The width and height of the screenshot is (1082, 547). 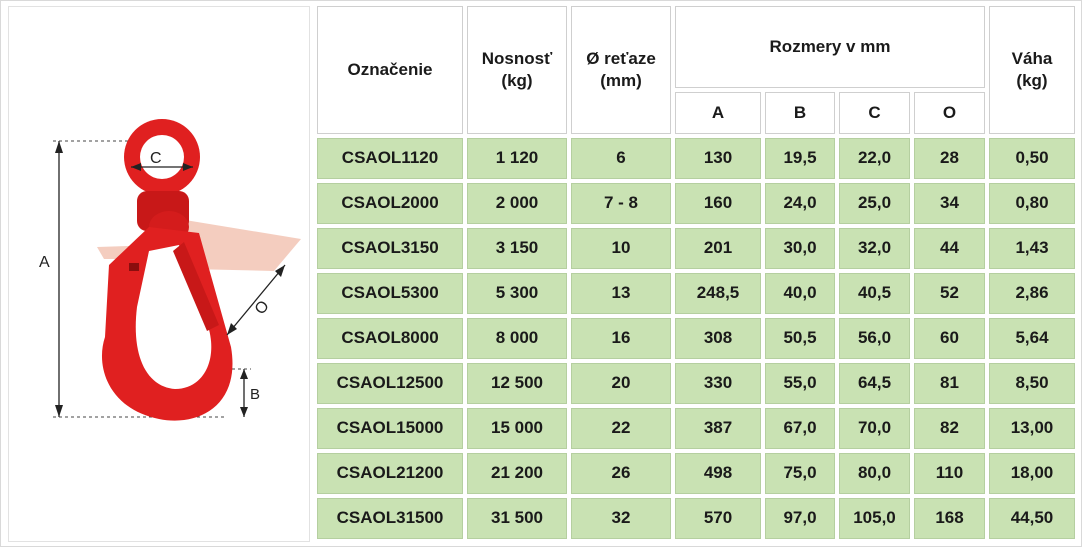 What do you see at coordinates (800, 248) in the screenshot?
I see `table-cell-dim-b: 30,0` at bounding box center [800, 248].